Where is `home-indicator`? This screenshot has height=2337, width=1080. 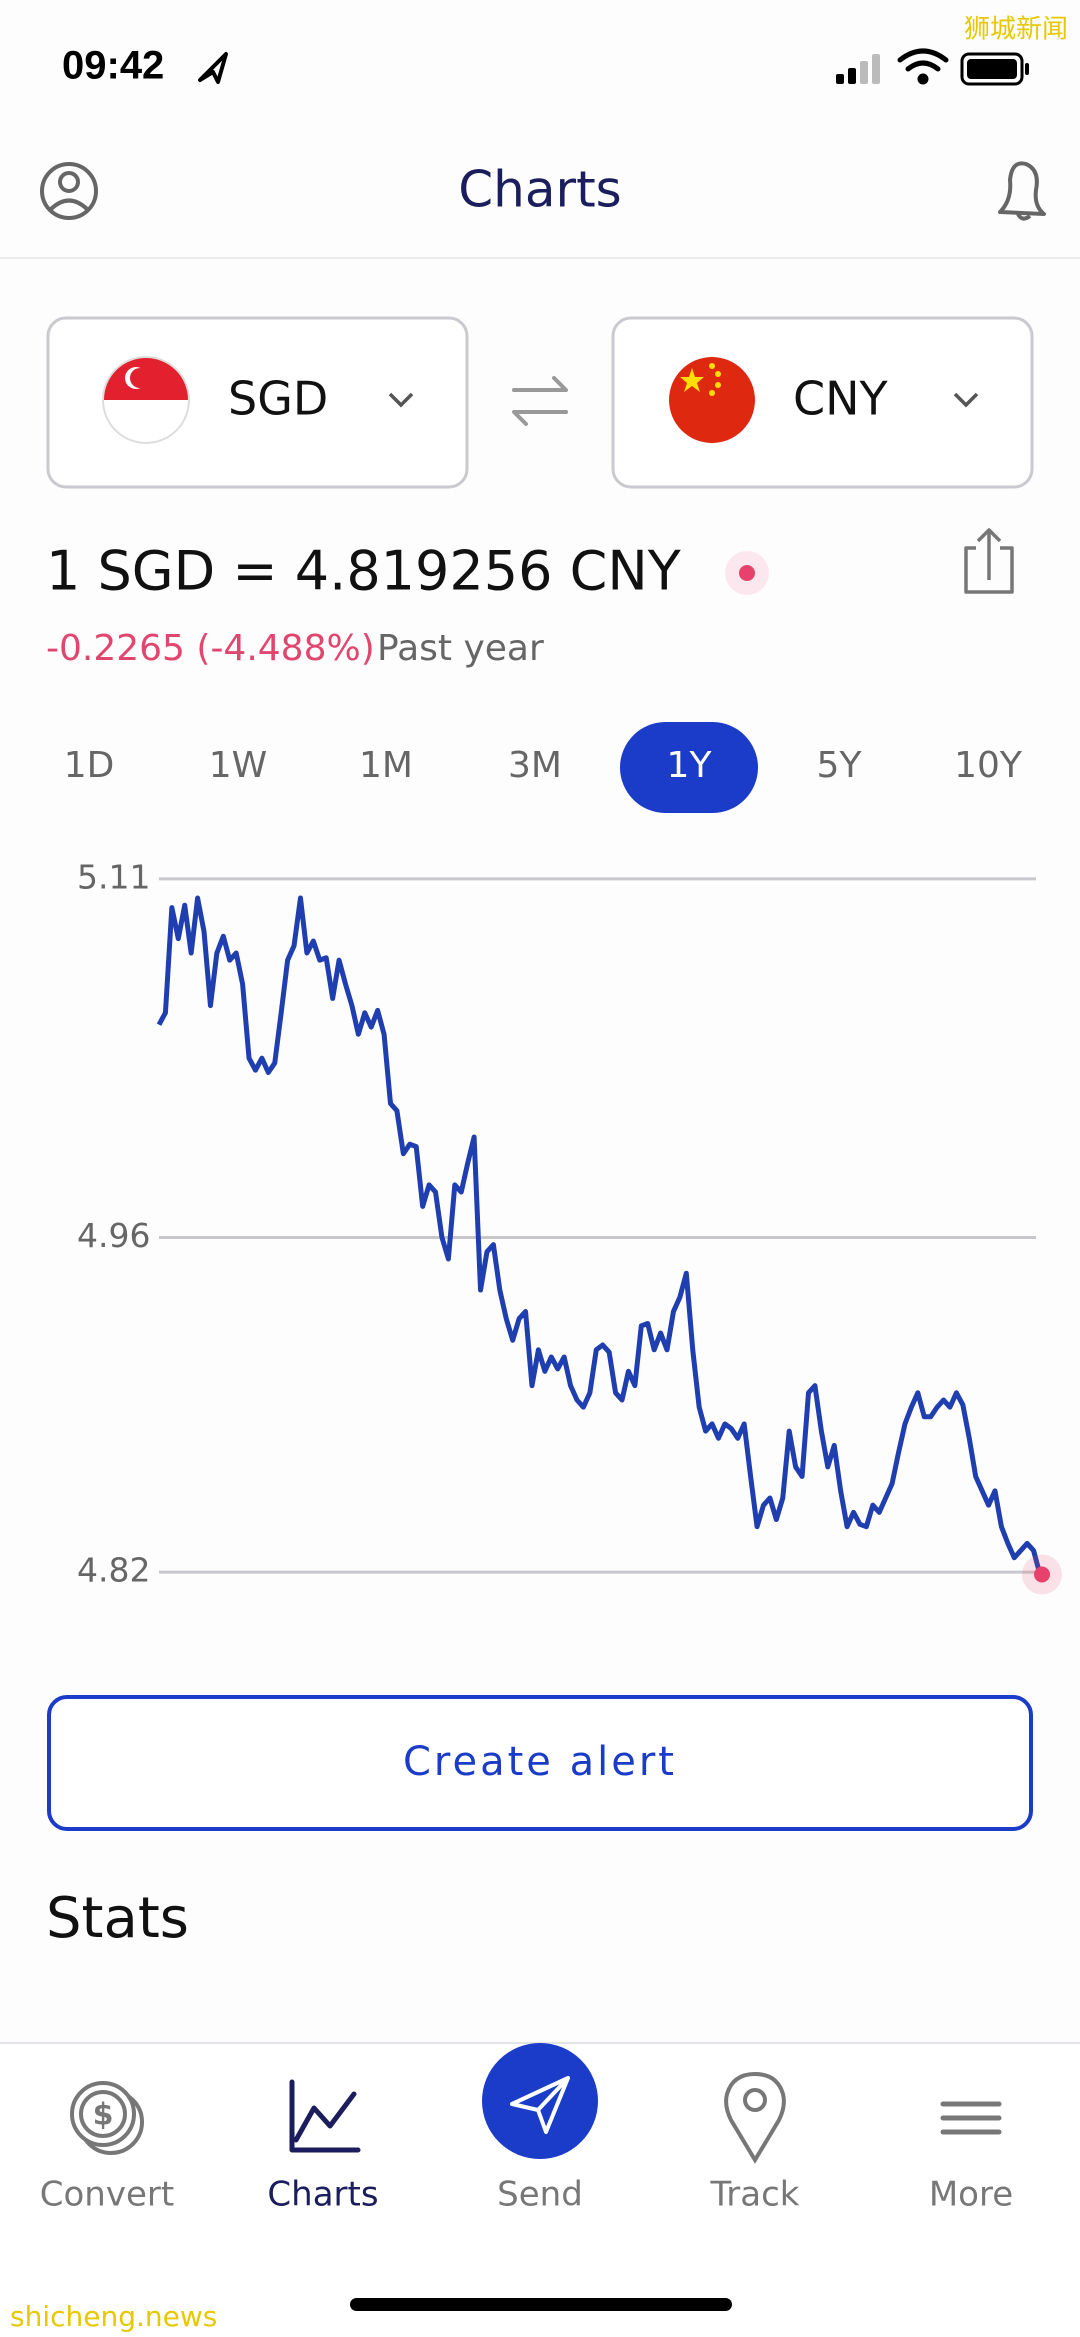 home-indicator is located at coordinates (541, 2304).